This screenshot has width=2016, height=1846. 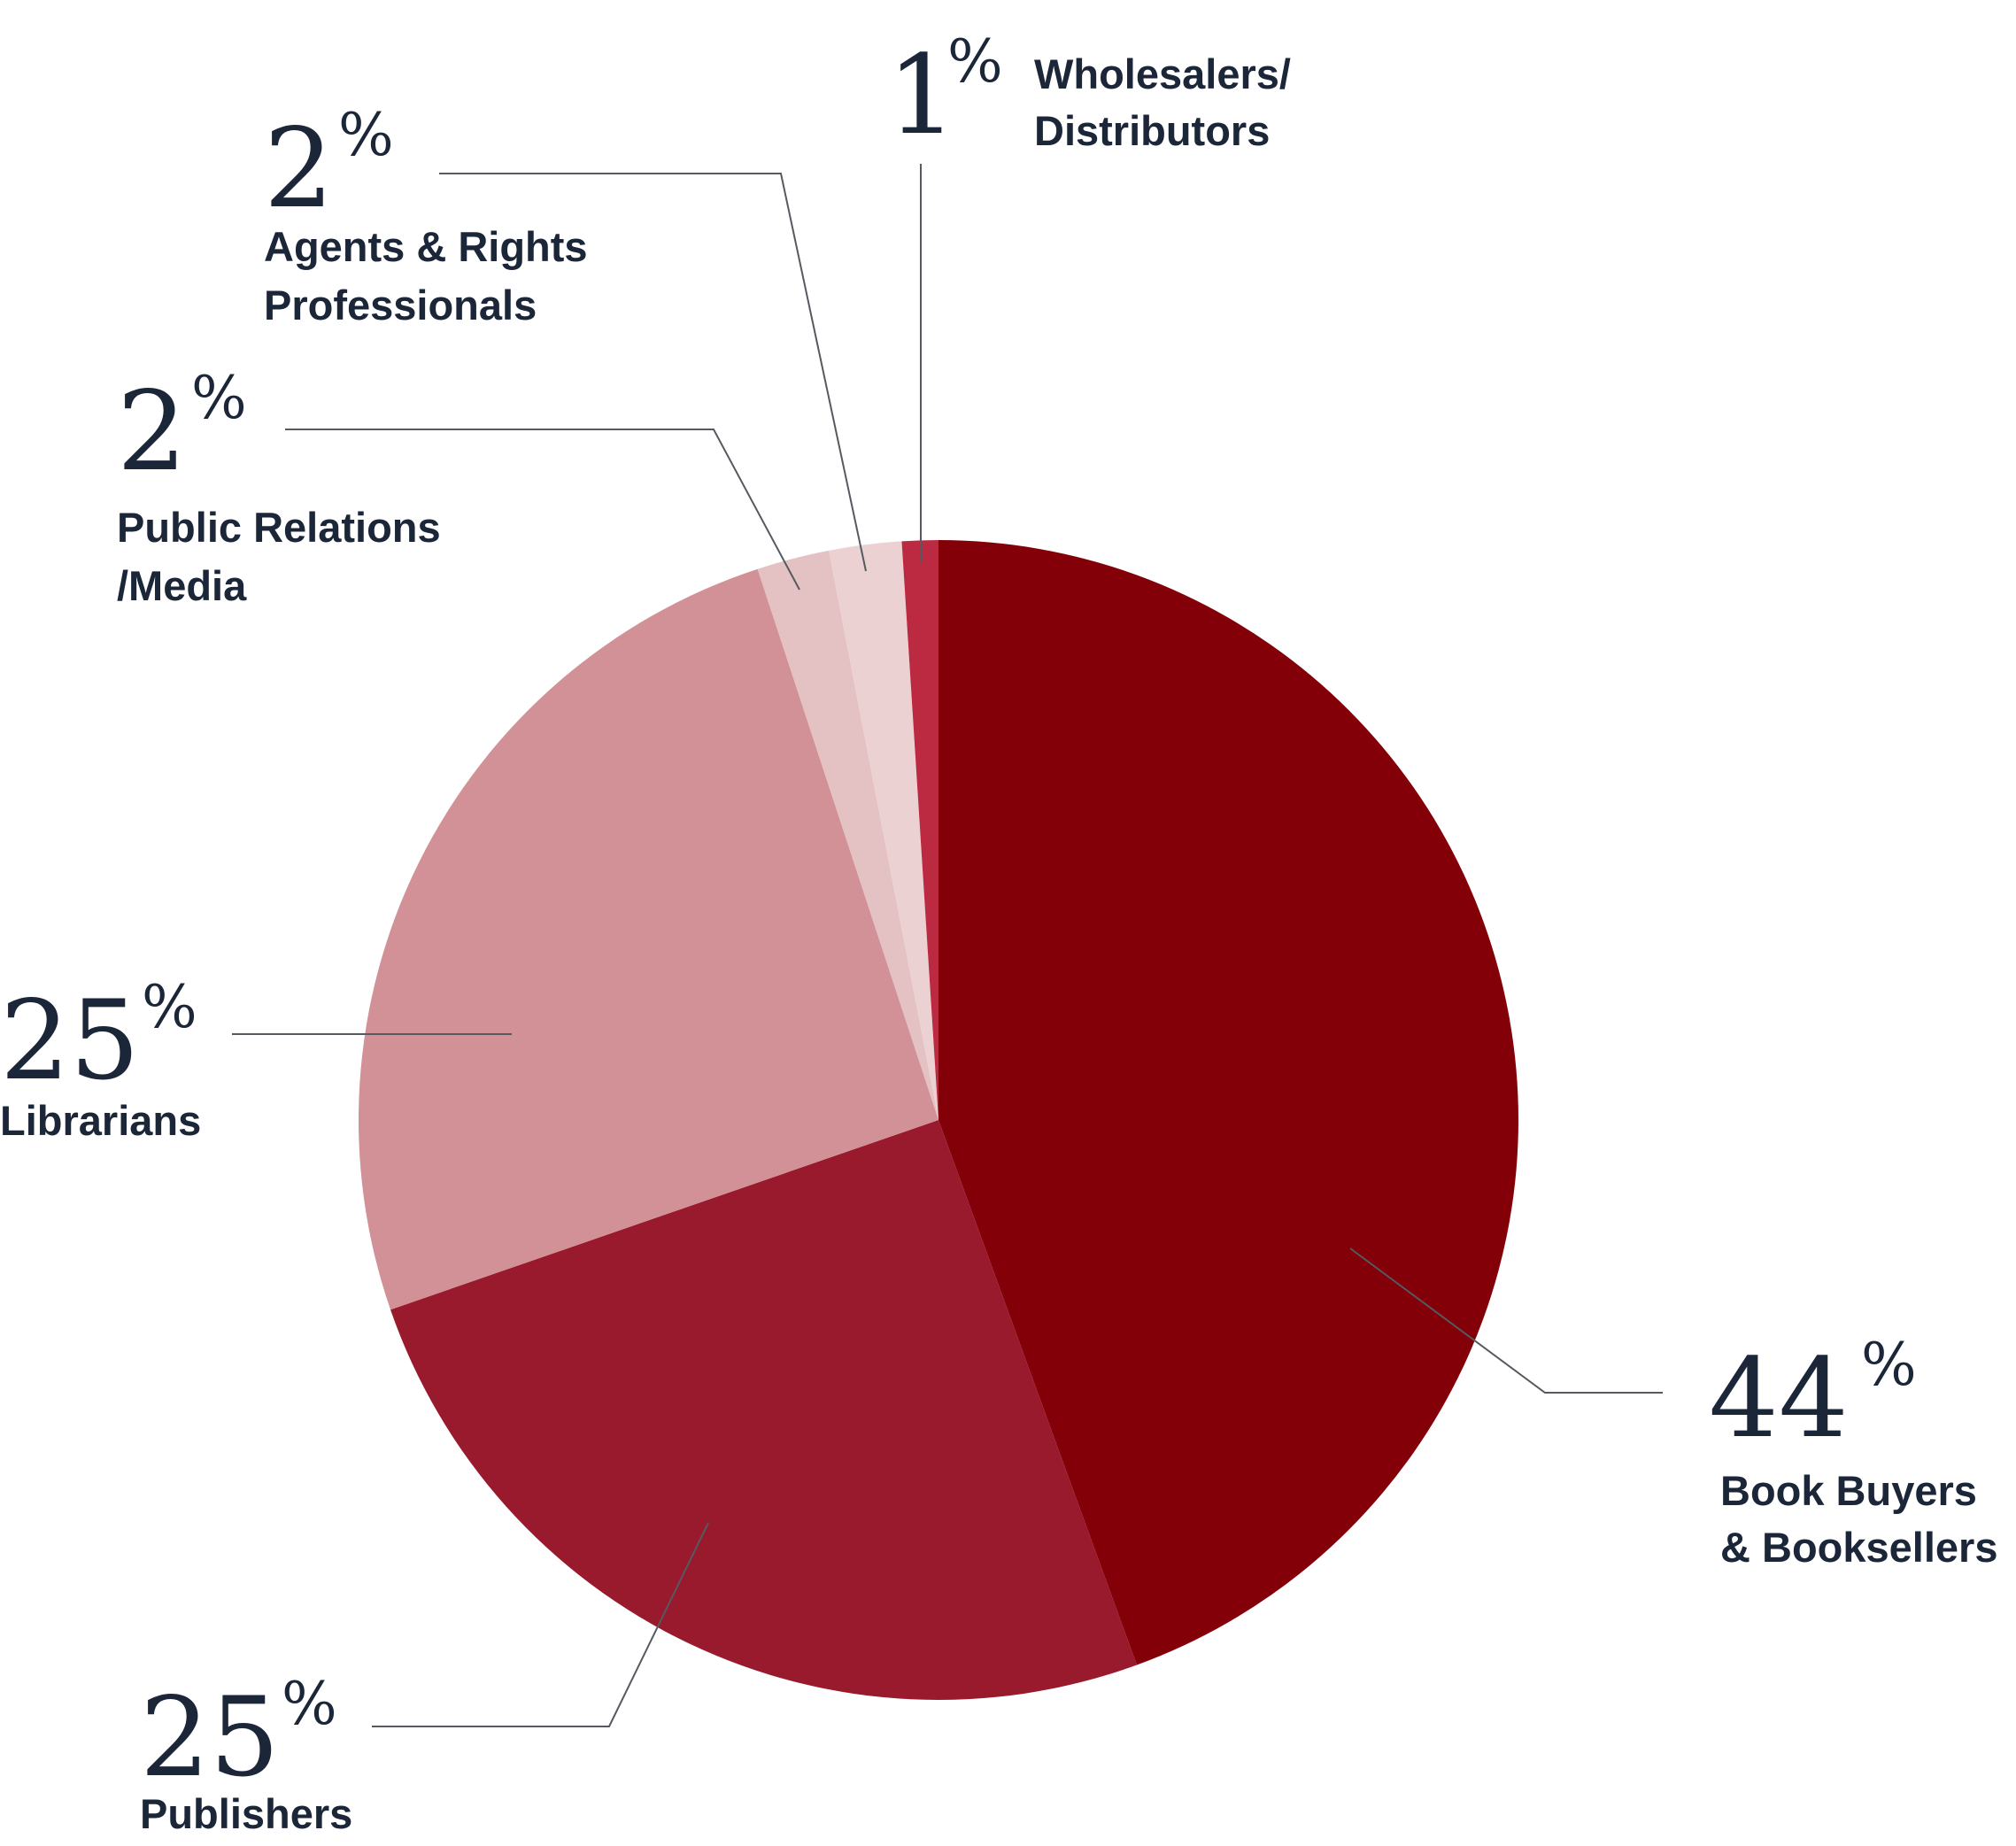 I want to click on slice-category-label: Publishers, so click(x=246, y=1813).